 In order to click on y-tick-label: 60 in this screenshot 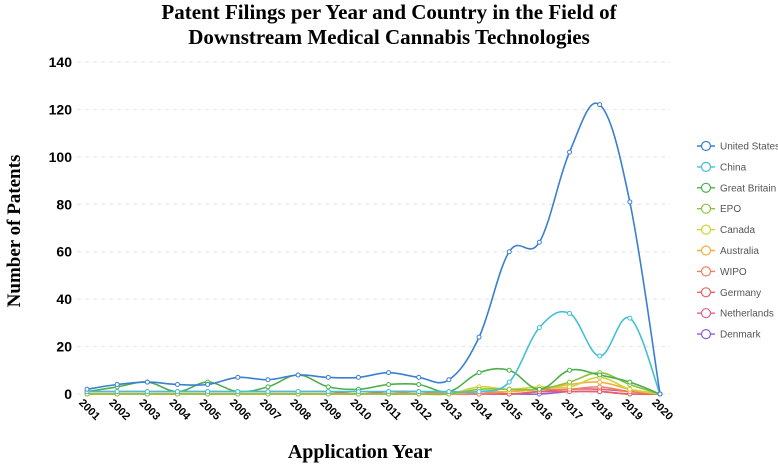, I will do `click(64, 252)`.